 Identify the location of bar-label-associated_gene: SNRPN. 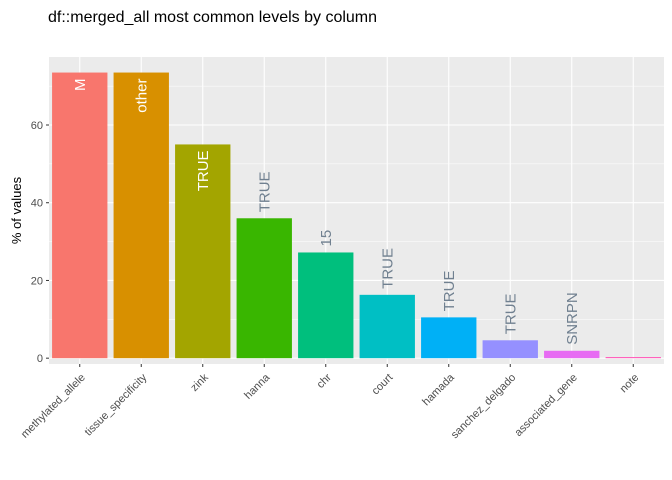
(572, 318).